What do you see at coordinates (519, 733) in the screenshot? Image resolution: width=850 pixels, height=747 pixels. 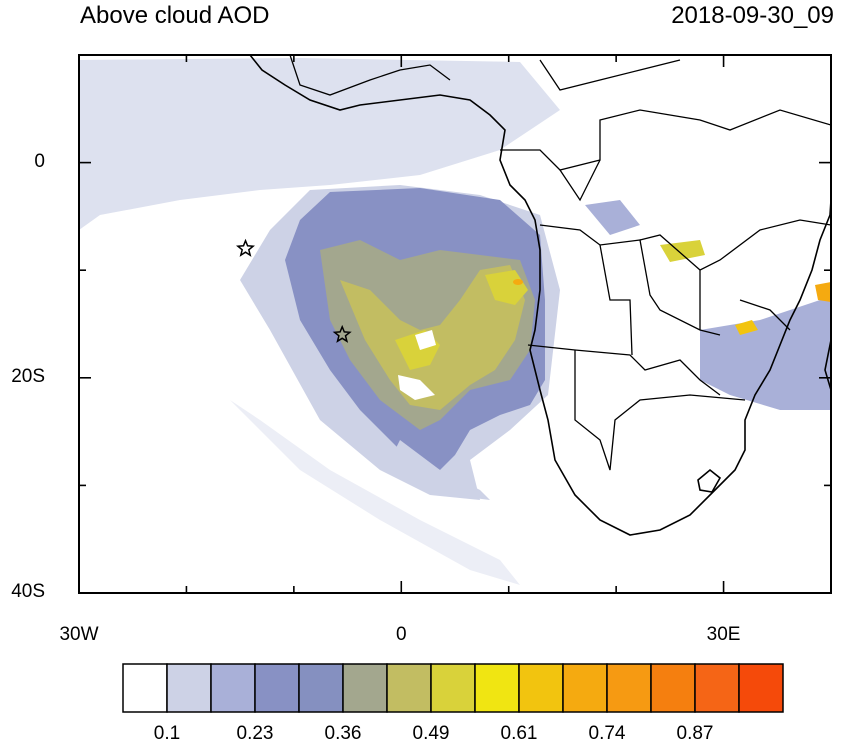 I see `colorbar-level-label: 0.61` at bounding box center [519, 733].